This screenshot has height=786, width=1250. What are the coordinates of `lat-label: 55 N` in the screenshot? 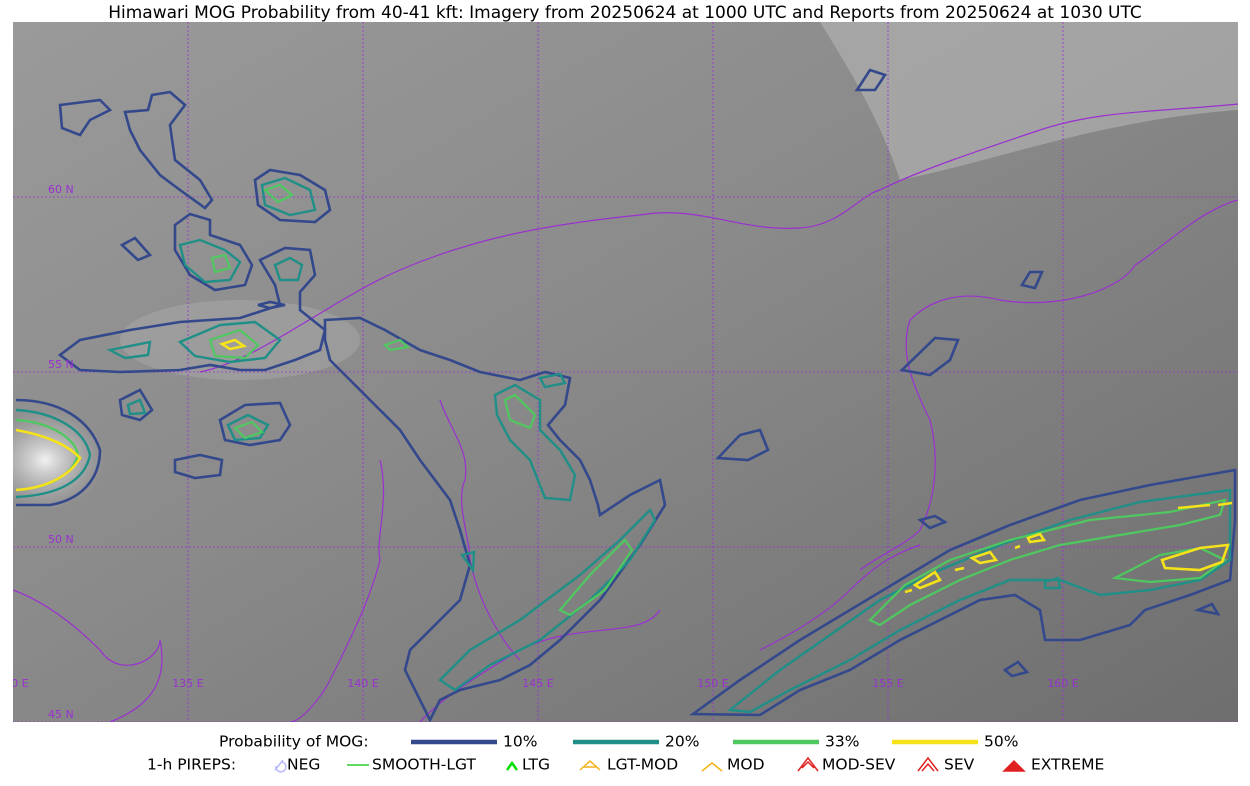 It's located at (61, 364).